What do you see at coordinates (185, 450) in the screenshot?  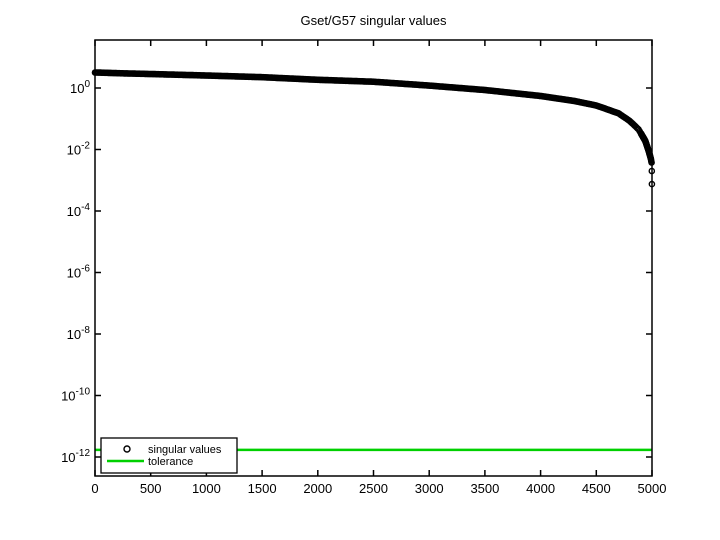 I see `legend-label-singular-values: singular values` at bounding box center [185, 450].